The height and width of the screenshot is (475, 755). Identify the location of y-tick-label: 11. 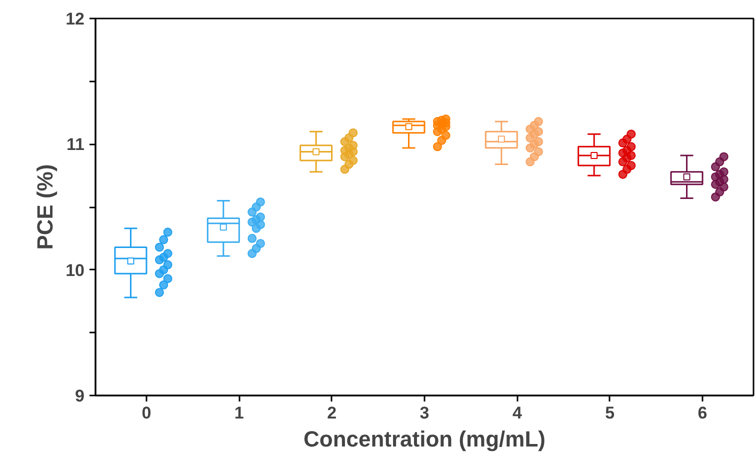
(75, 144).